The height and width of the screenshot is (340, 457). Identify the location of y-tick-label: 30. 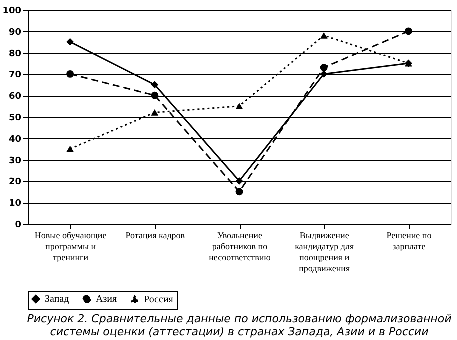
(15, 161).